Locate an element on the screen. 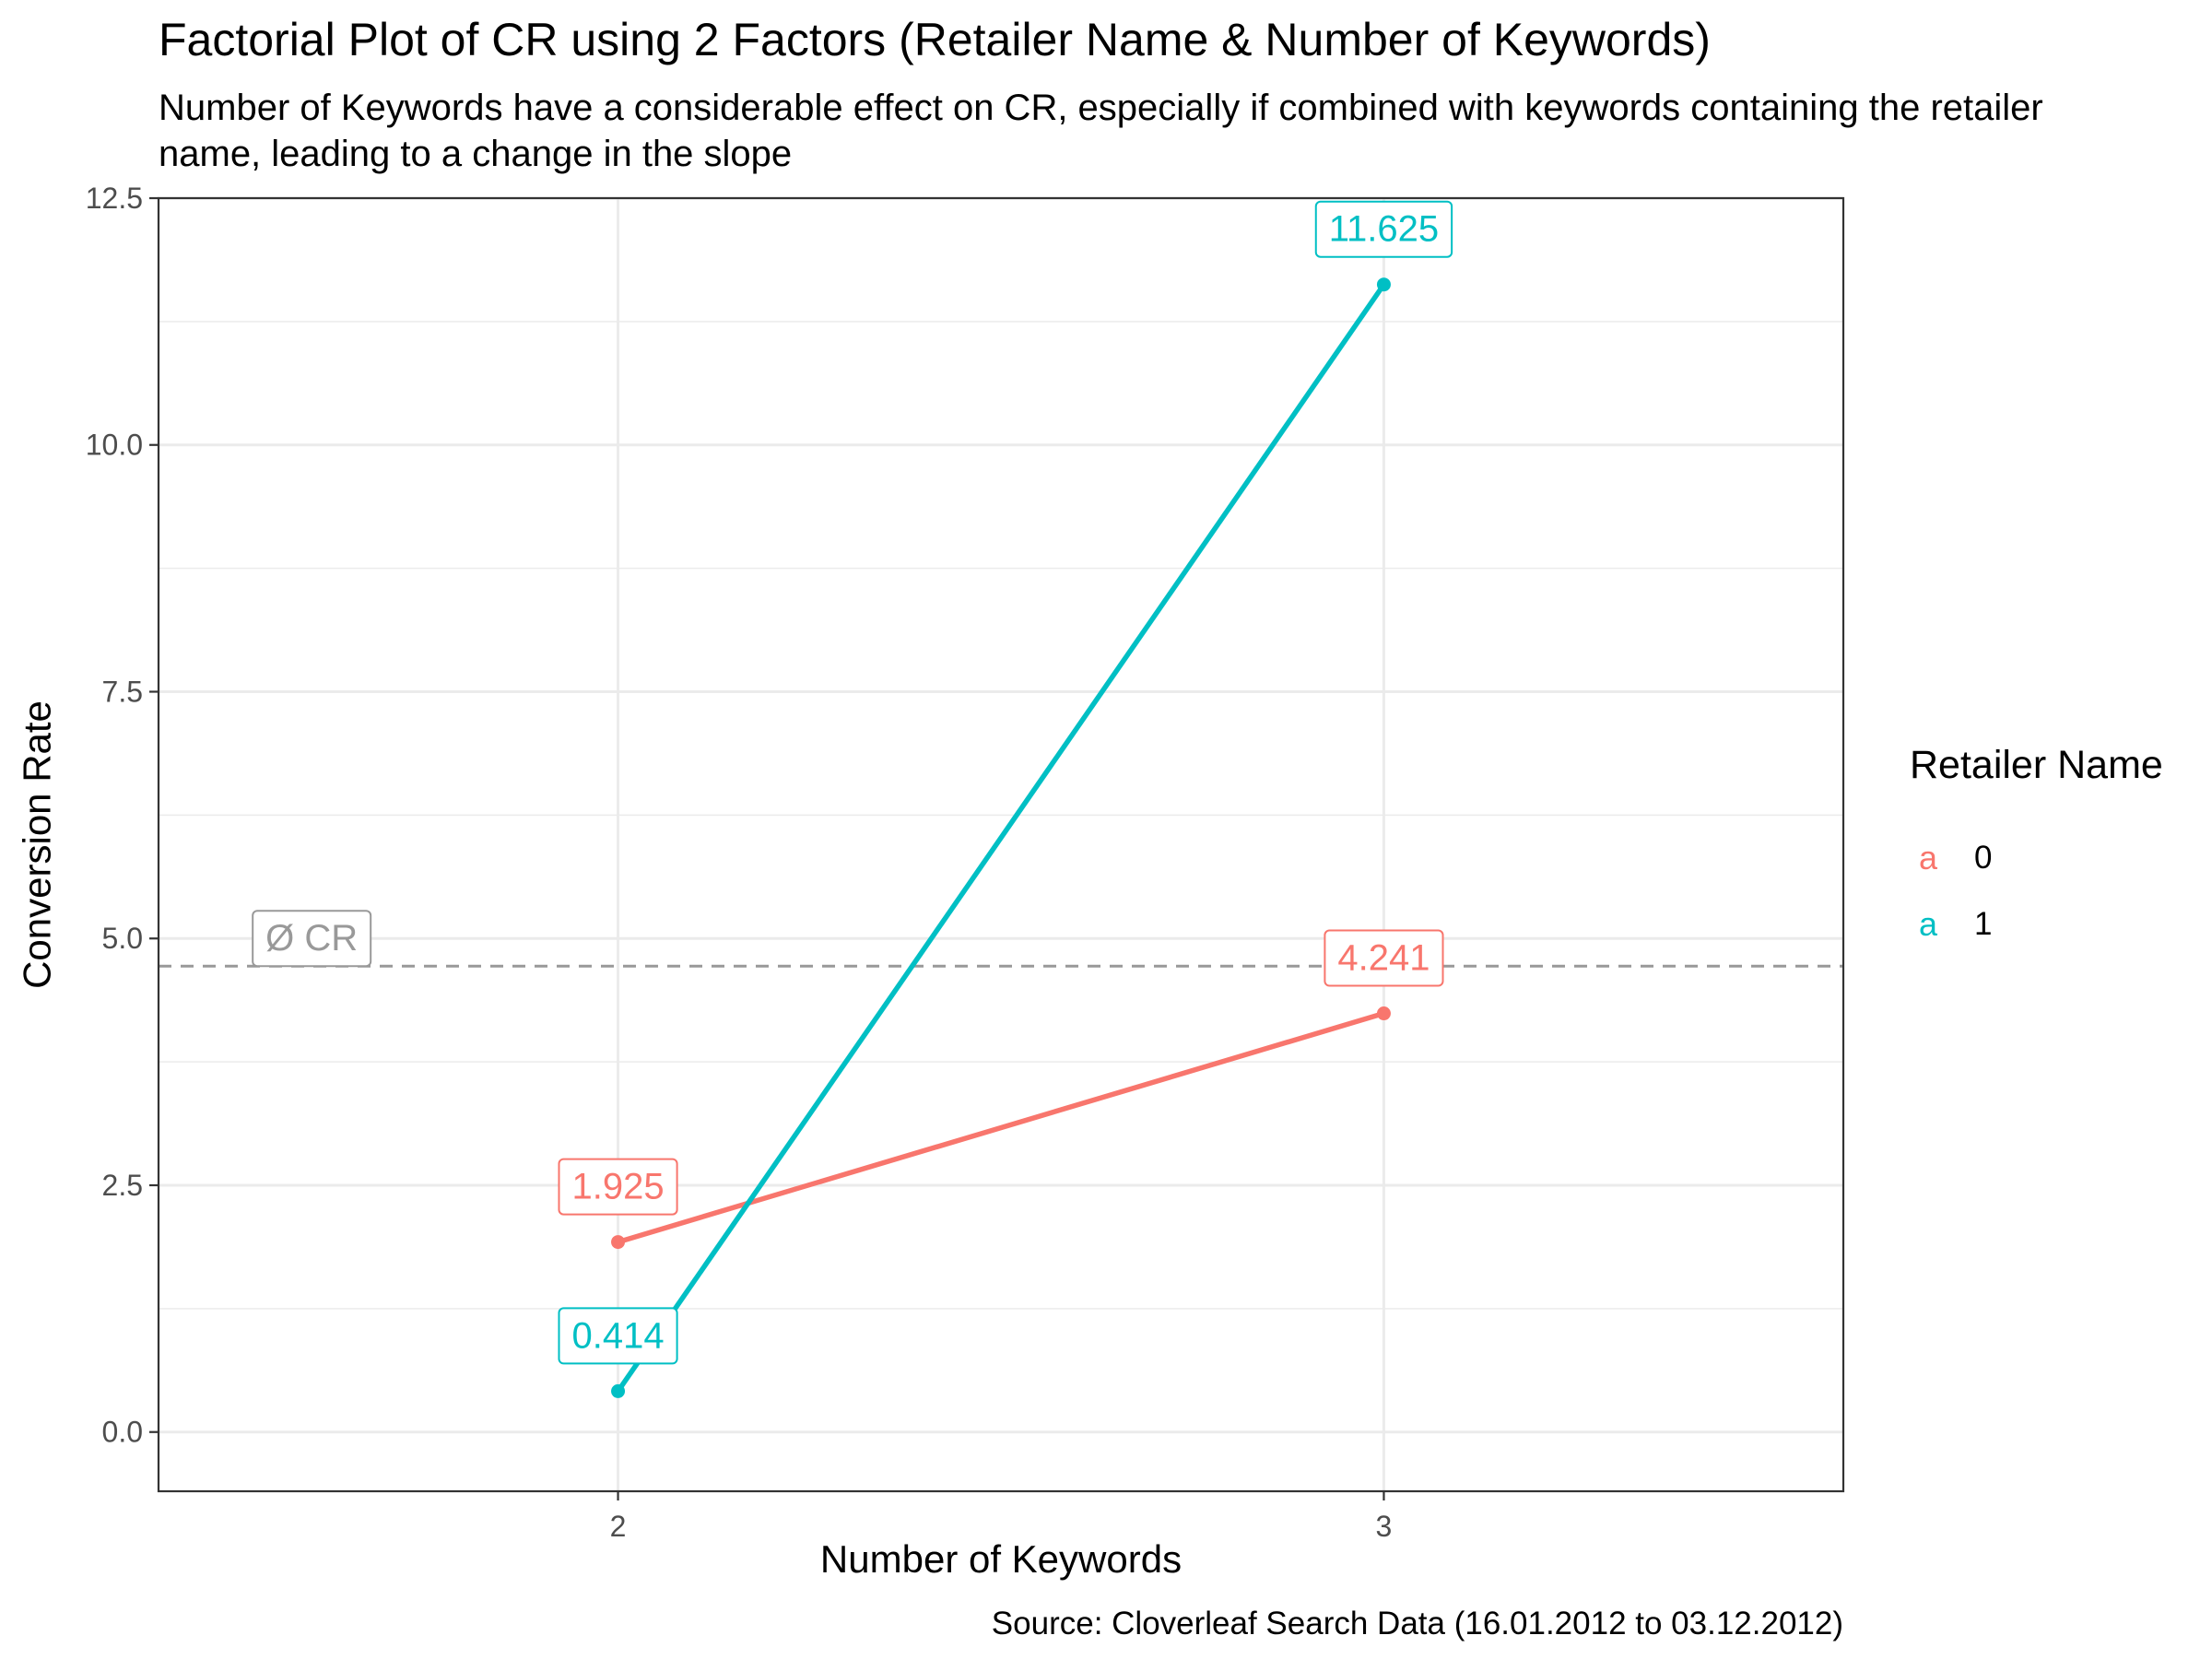 This screenshot has height=1659, width=2212. y-axis-title: Conversion Rate is located at coordinates (37, 844).